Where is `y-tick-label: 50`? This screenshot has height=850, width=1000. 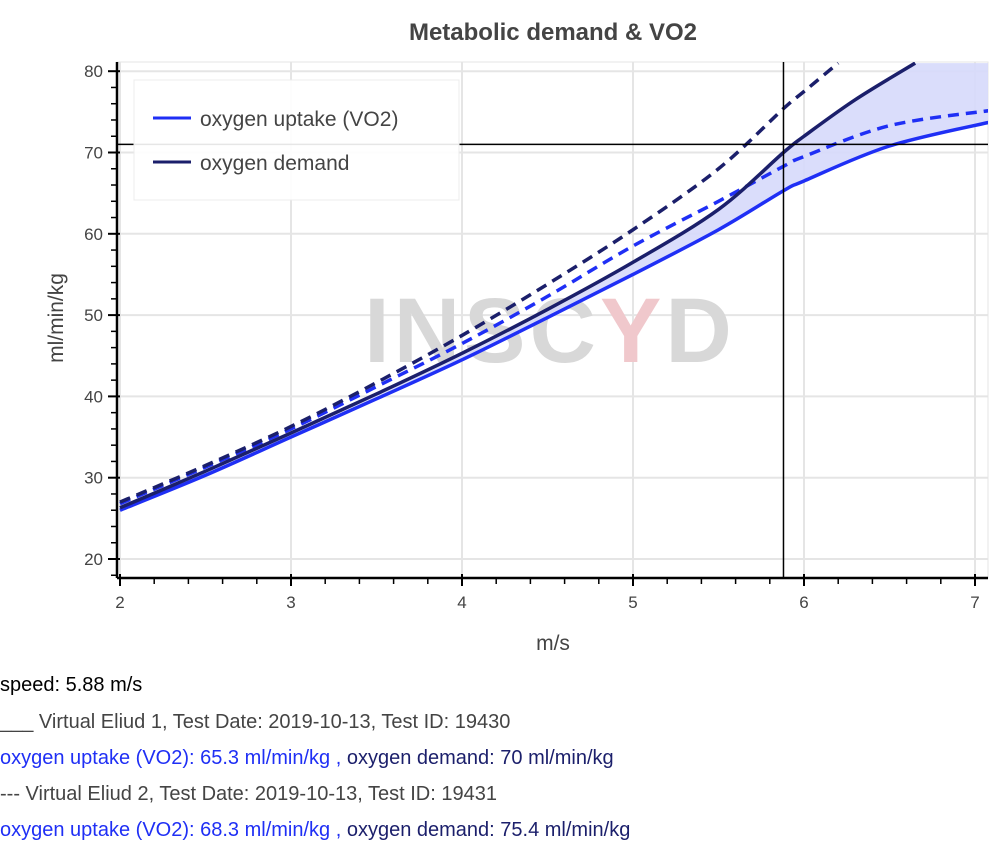 y-tick-label: 50 is located at coordinates (93, 315).